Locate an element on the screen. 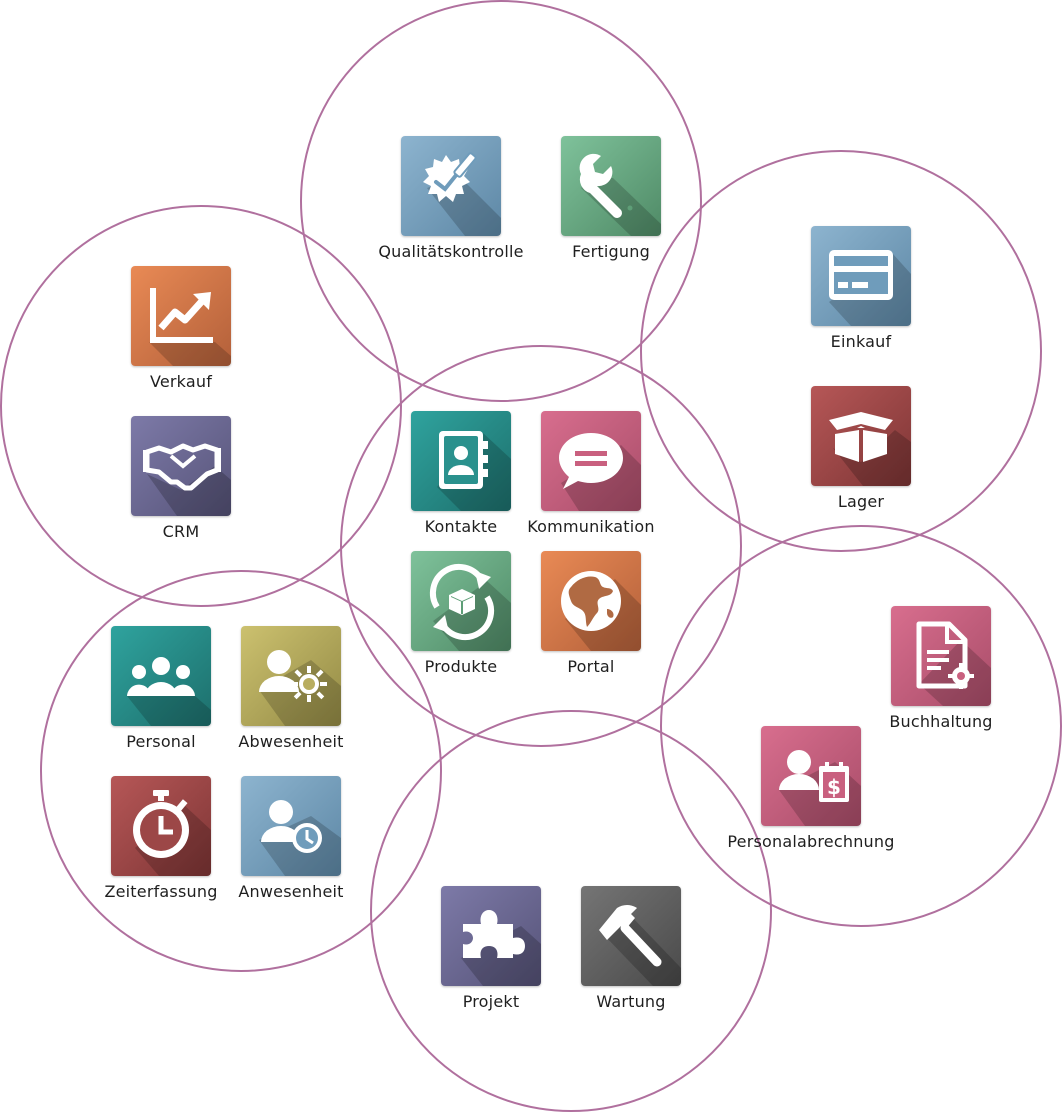  app-tile-crm is located at coordinates (181, 466).